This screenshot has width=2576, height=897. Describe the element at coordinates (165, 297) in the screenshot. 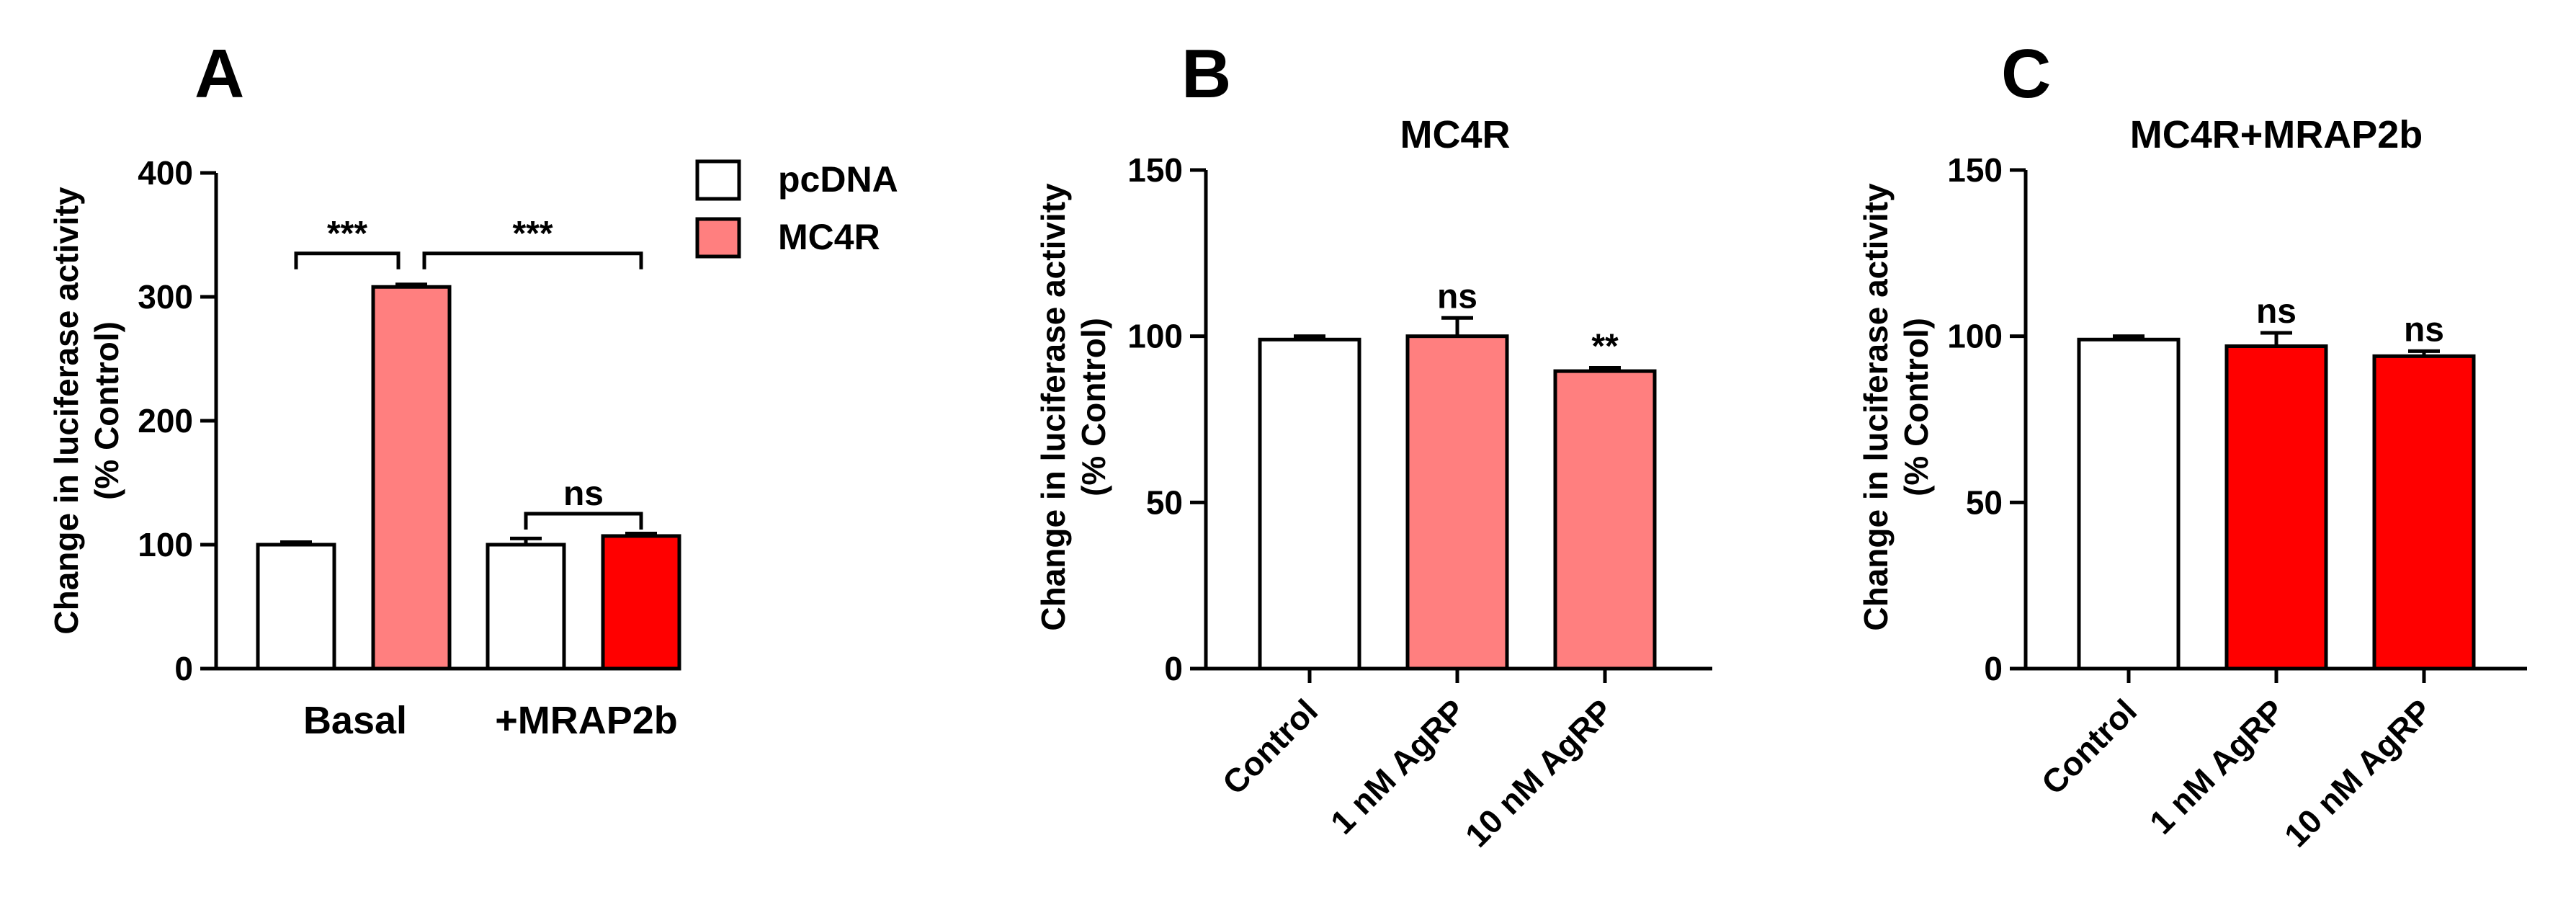

I see `y-tick-label: 300` at that location.